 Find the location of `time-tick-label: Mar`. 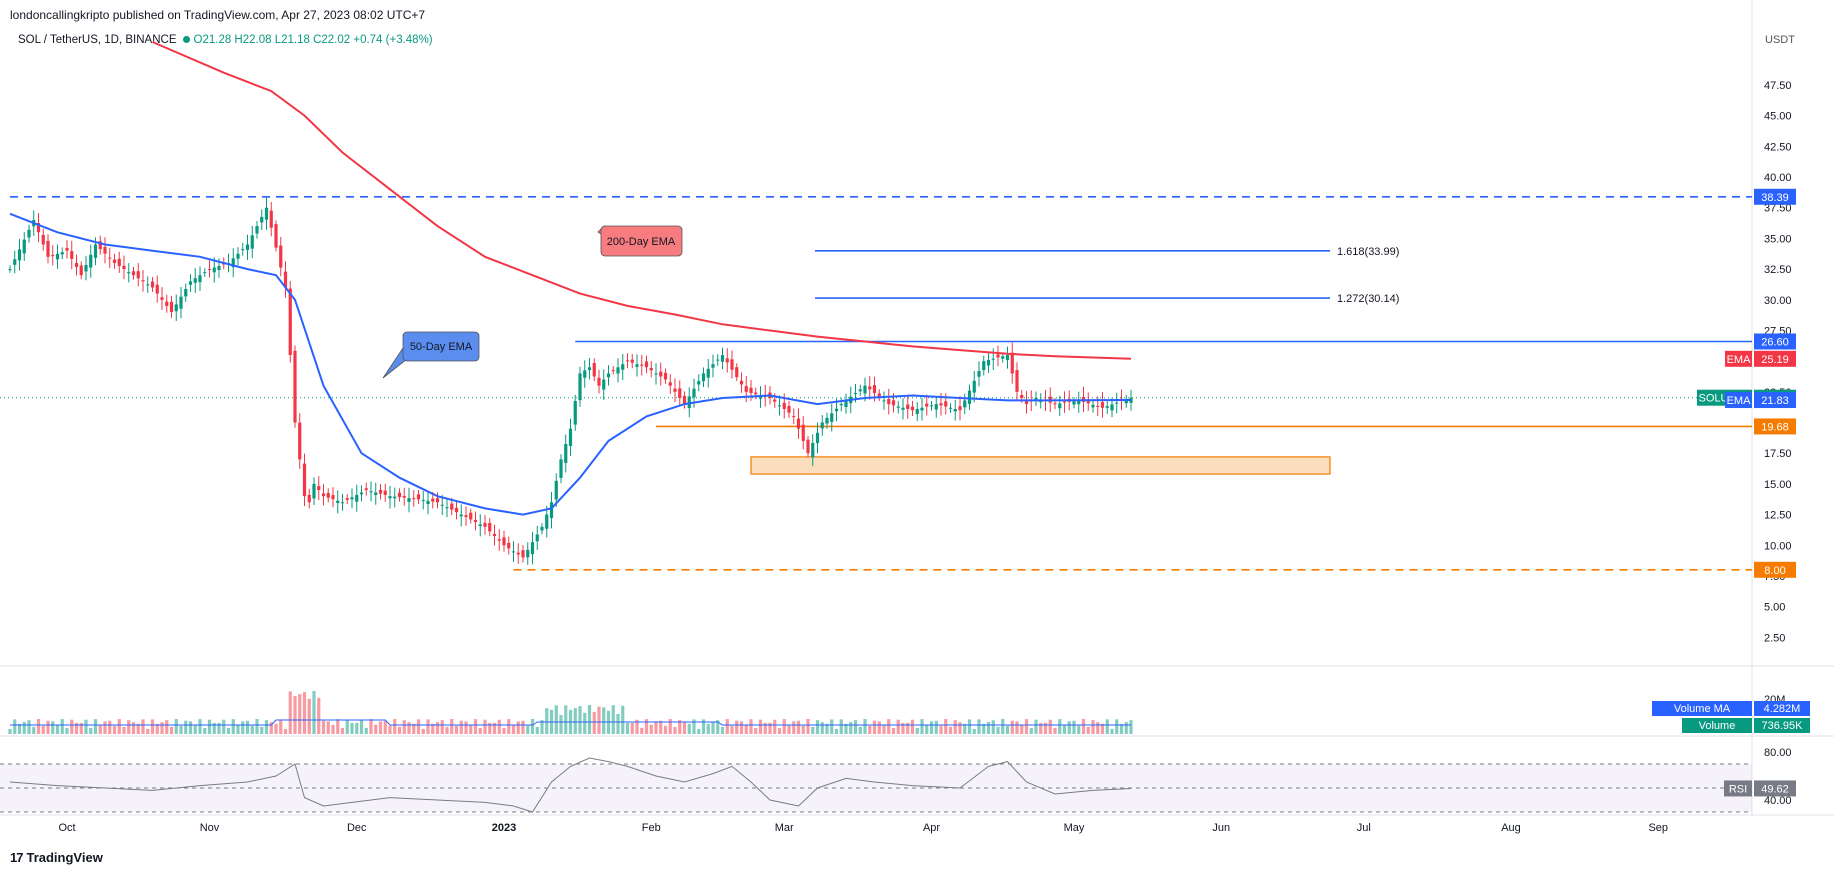

time-tick-label: Mar is located at coordinates (784, 828).